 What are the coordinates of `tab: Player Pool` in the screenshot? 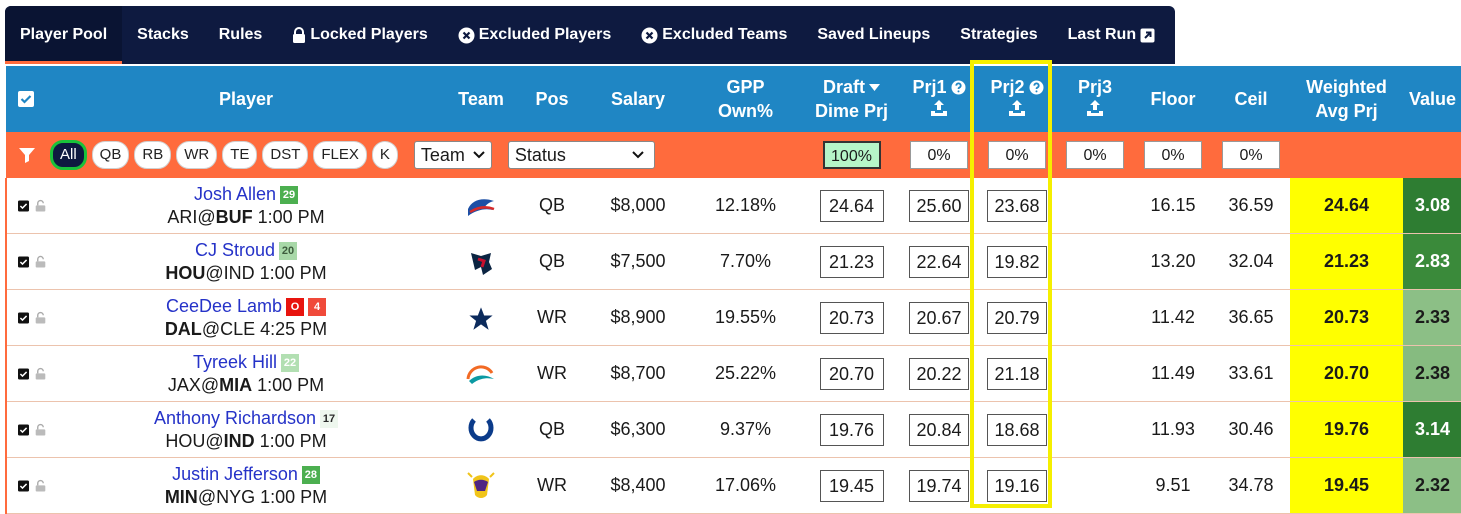 It's located at (64, 35).